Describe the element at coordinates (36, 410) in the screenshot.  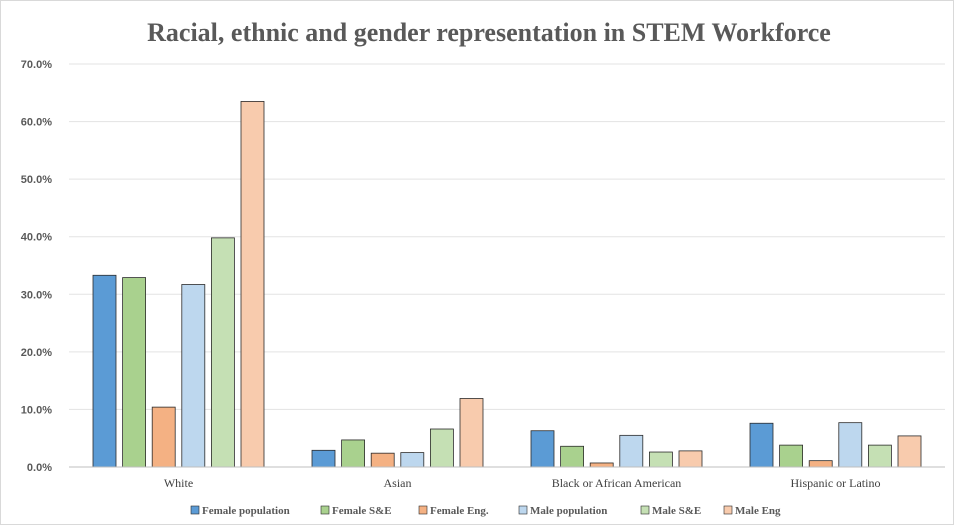
I see `y-tick-label: 10.0%` at that location.